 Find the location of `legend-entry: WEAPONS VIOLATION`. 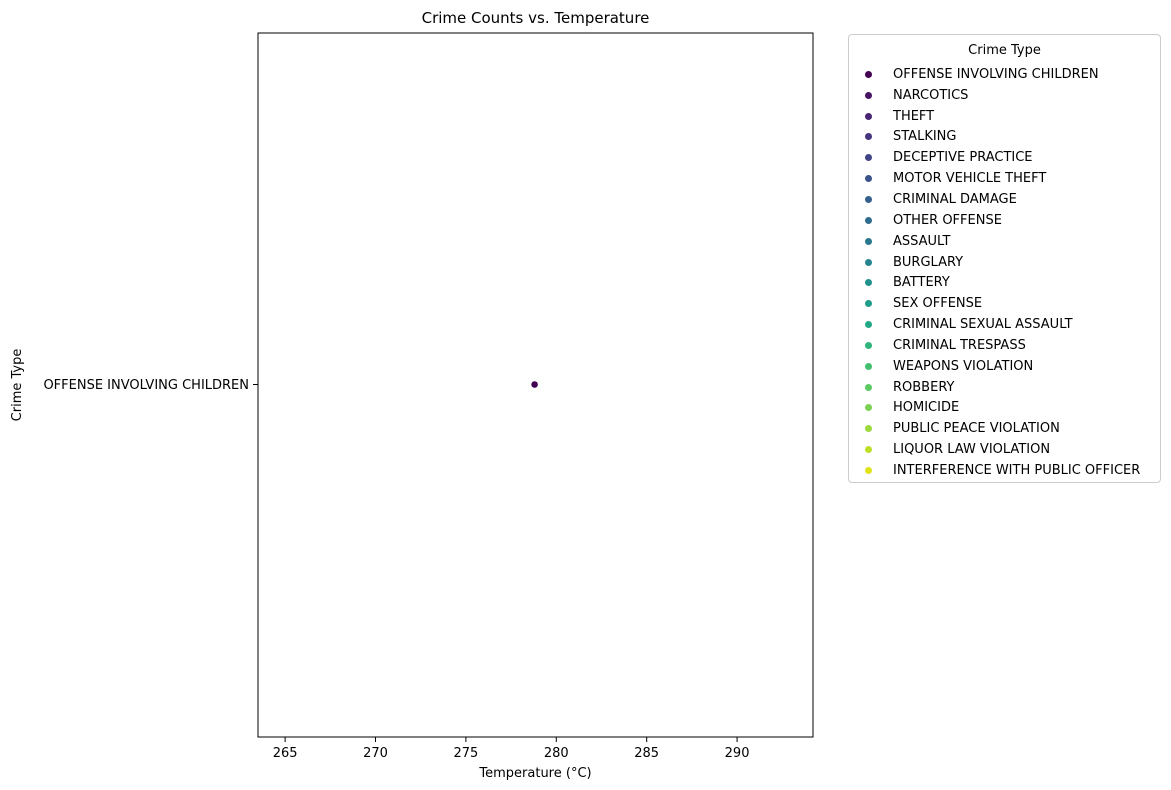

legend-entry: WEAPONS VIOLATION is located at coordinates (994, 366).